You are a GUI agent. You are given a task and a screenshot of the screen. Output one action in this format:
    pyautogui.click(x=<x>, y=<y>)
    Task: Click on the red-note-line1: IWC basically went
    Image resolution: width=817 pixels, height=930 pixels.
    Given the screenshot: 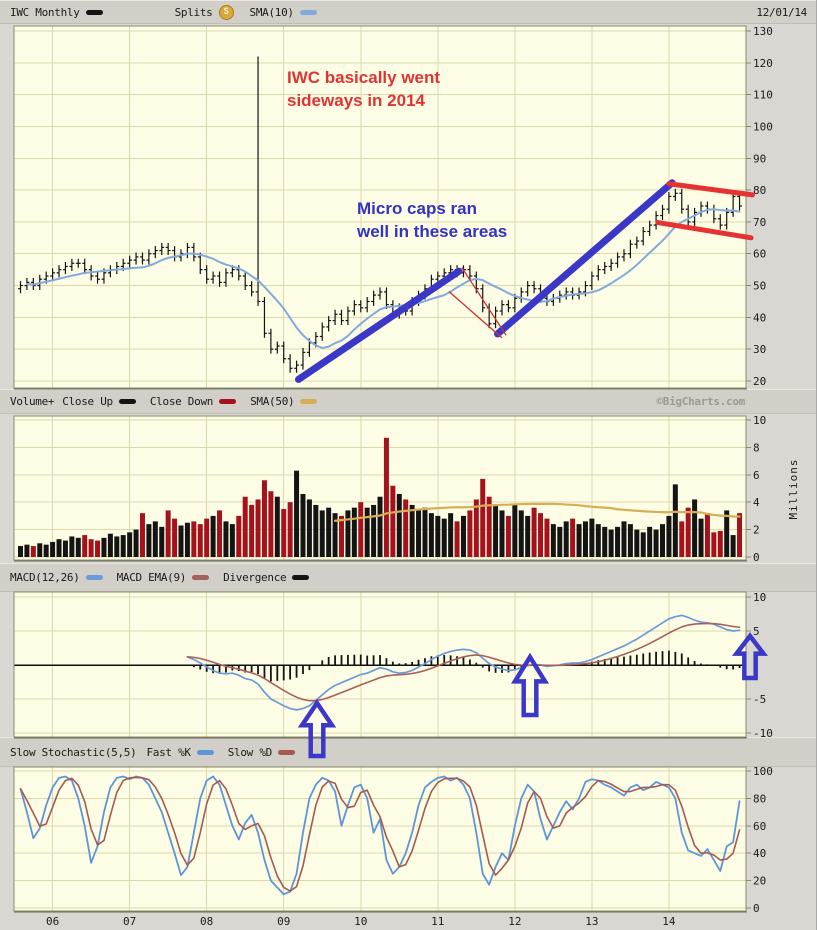 What is the action you would take?
    pyautogui.click(x=364, y=77)
    